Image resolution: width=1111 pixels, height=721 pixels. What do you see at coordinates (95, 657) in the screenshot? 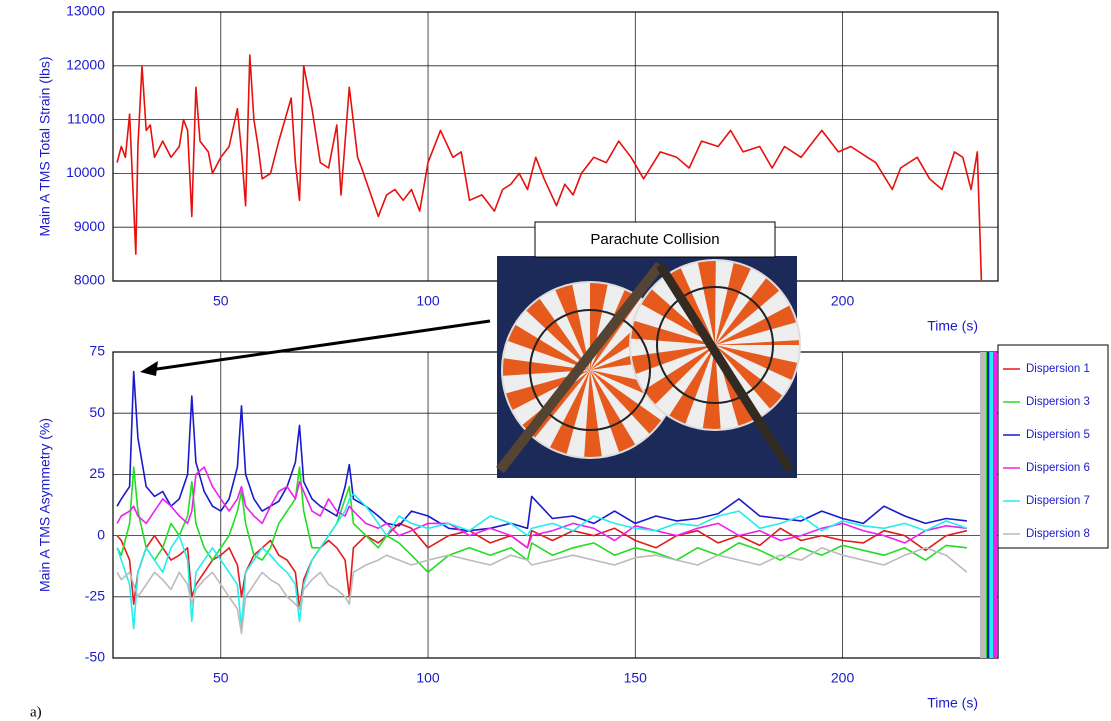
I see `y-tick-label: -50` at bounding box center [95, 657].